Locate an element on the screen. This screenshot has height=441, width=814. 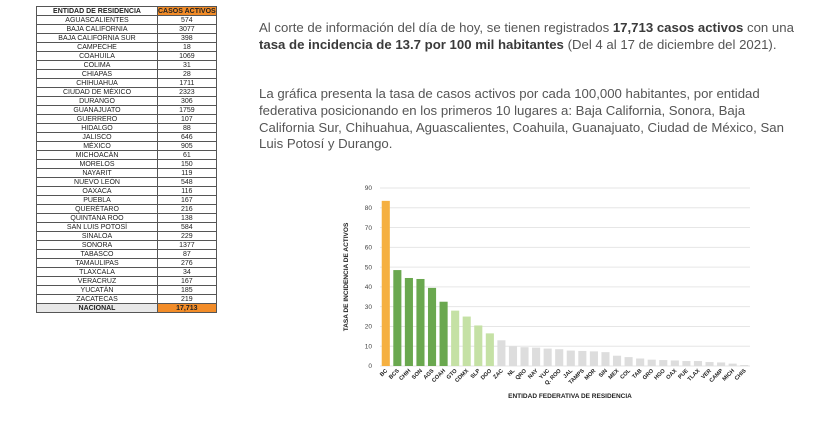
total-value: 17,713 is located at coordinates (187, 308).